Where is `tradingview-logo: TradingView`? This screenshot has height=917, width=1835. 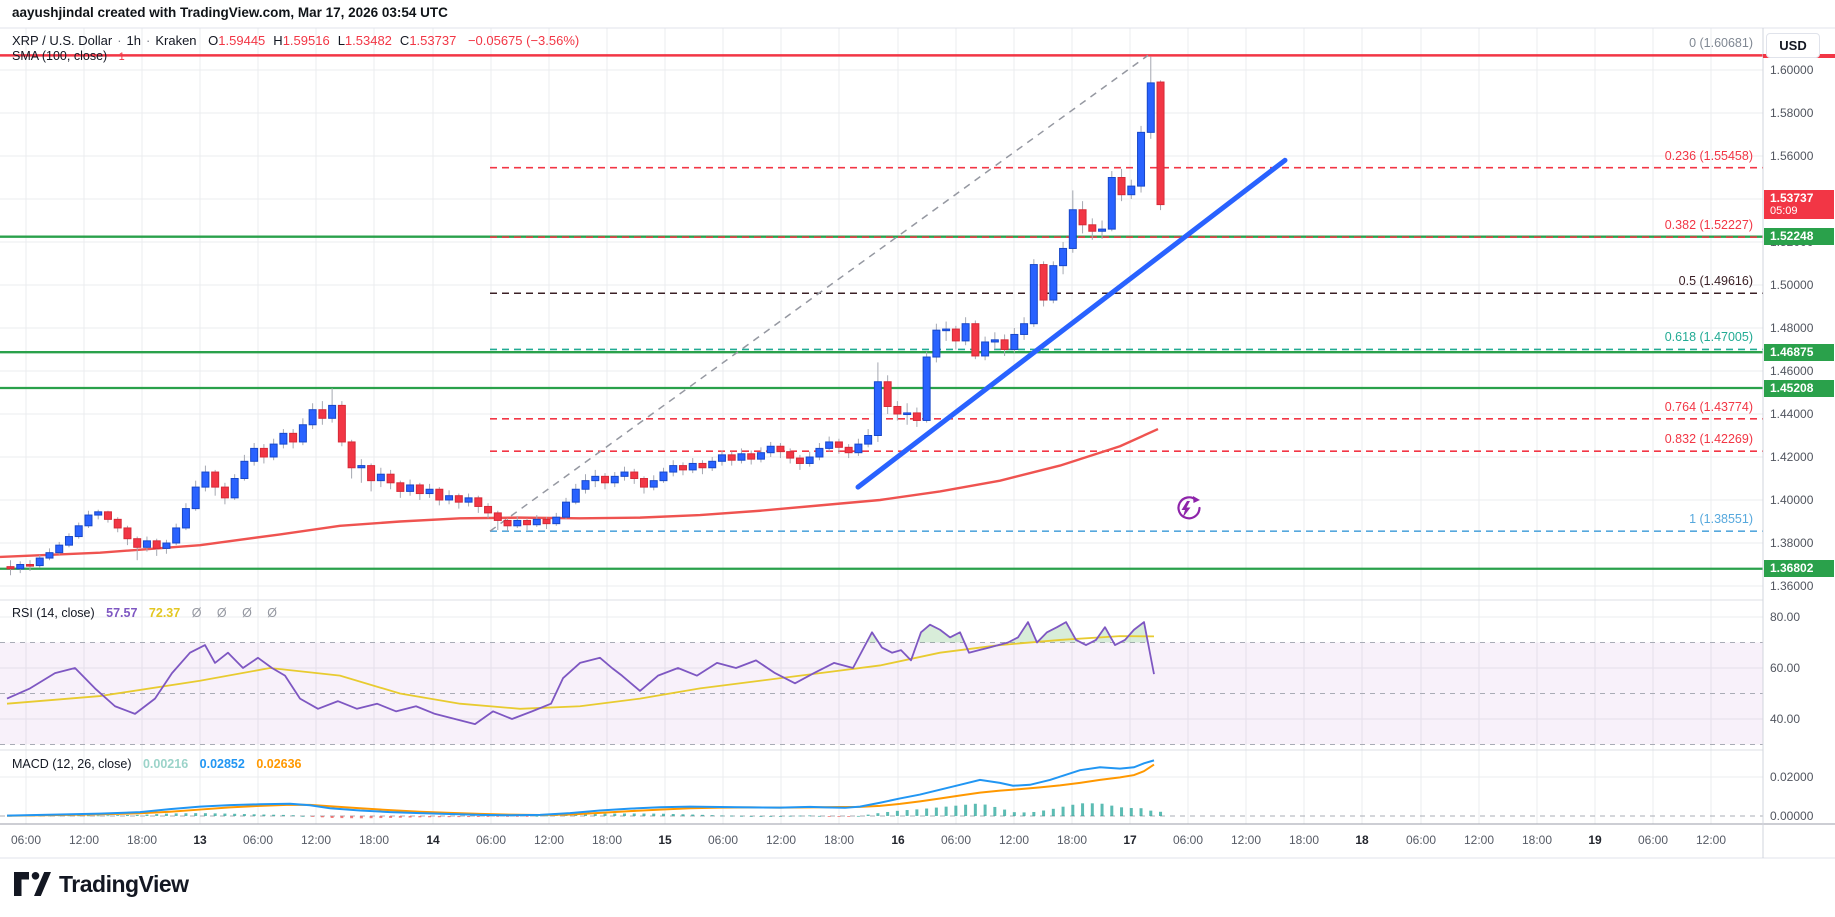 tradingview-logo: TradingView is located at coordinates (101, 884).